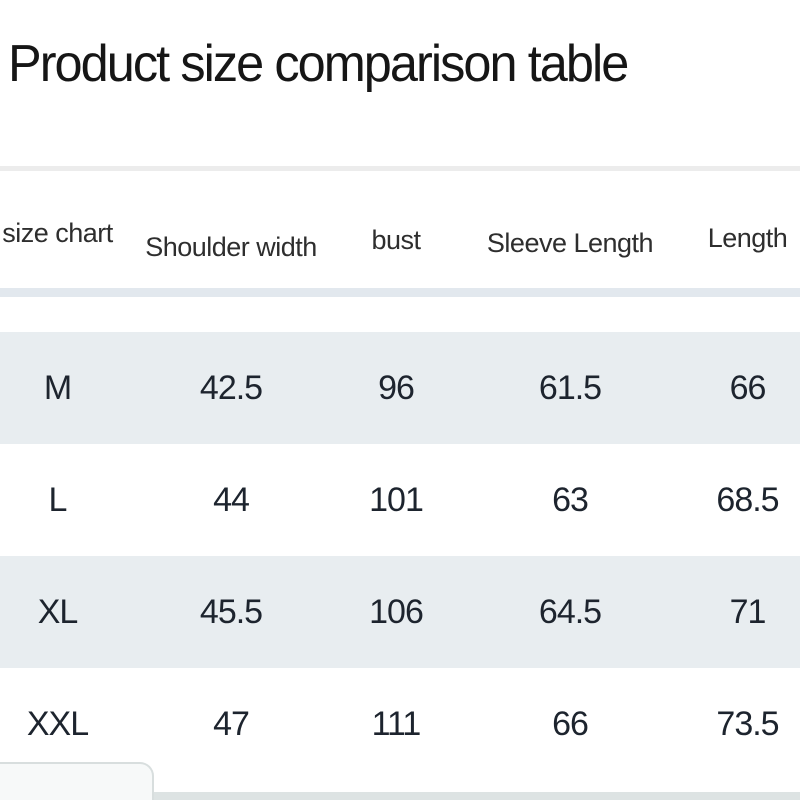  Describe the element at coordinates (231, 723) in the screenshot. I see `measurement-value: 47` at that location.